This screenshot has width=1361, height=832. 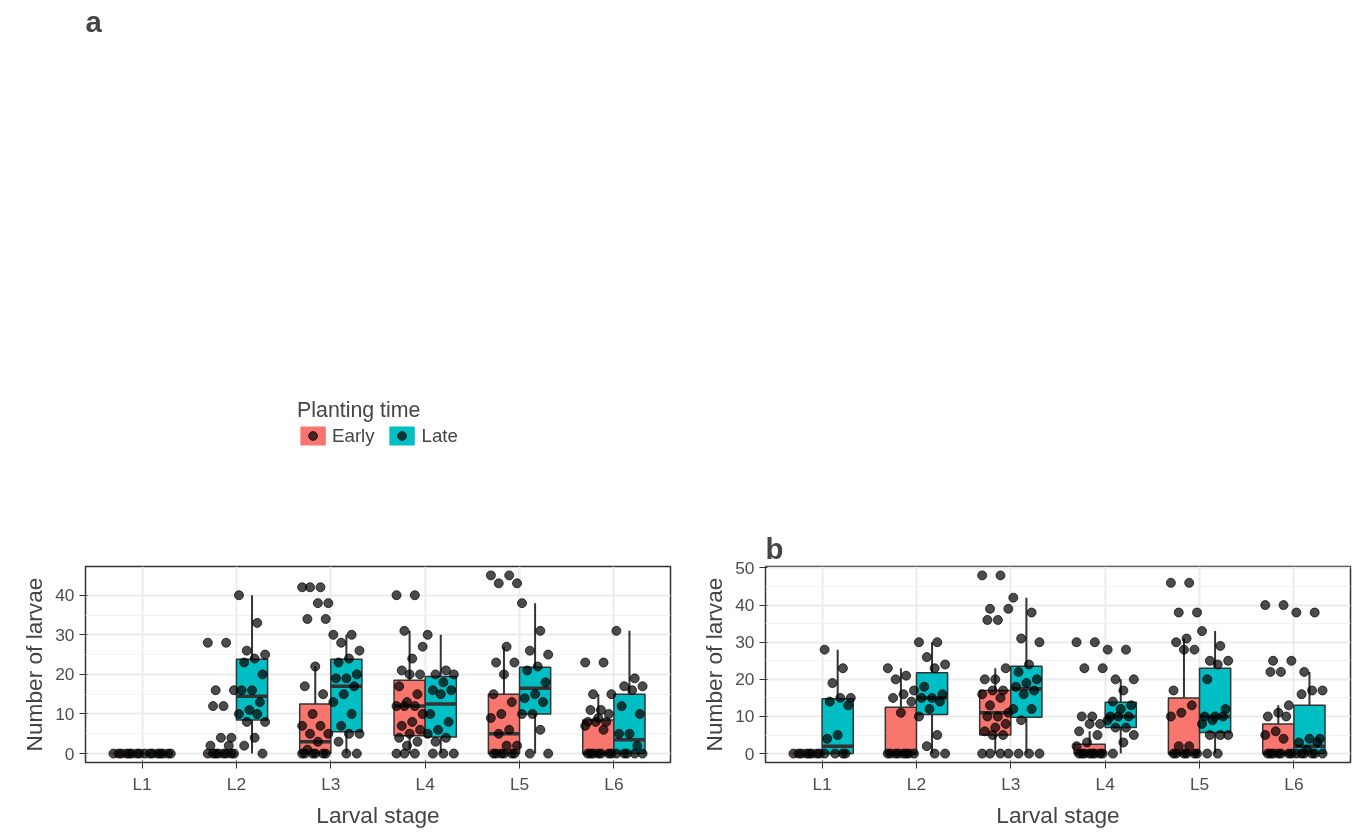 What do you see at coordinates (353, 435) in the screenshot?
I see `legend-label: Early` at bounding box center [353, 435].